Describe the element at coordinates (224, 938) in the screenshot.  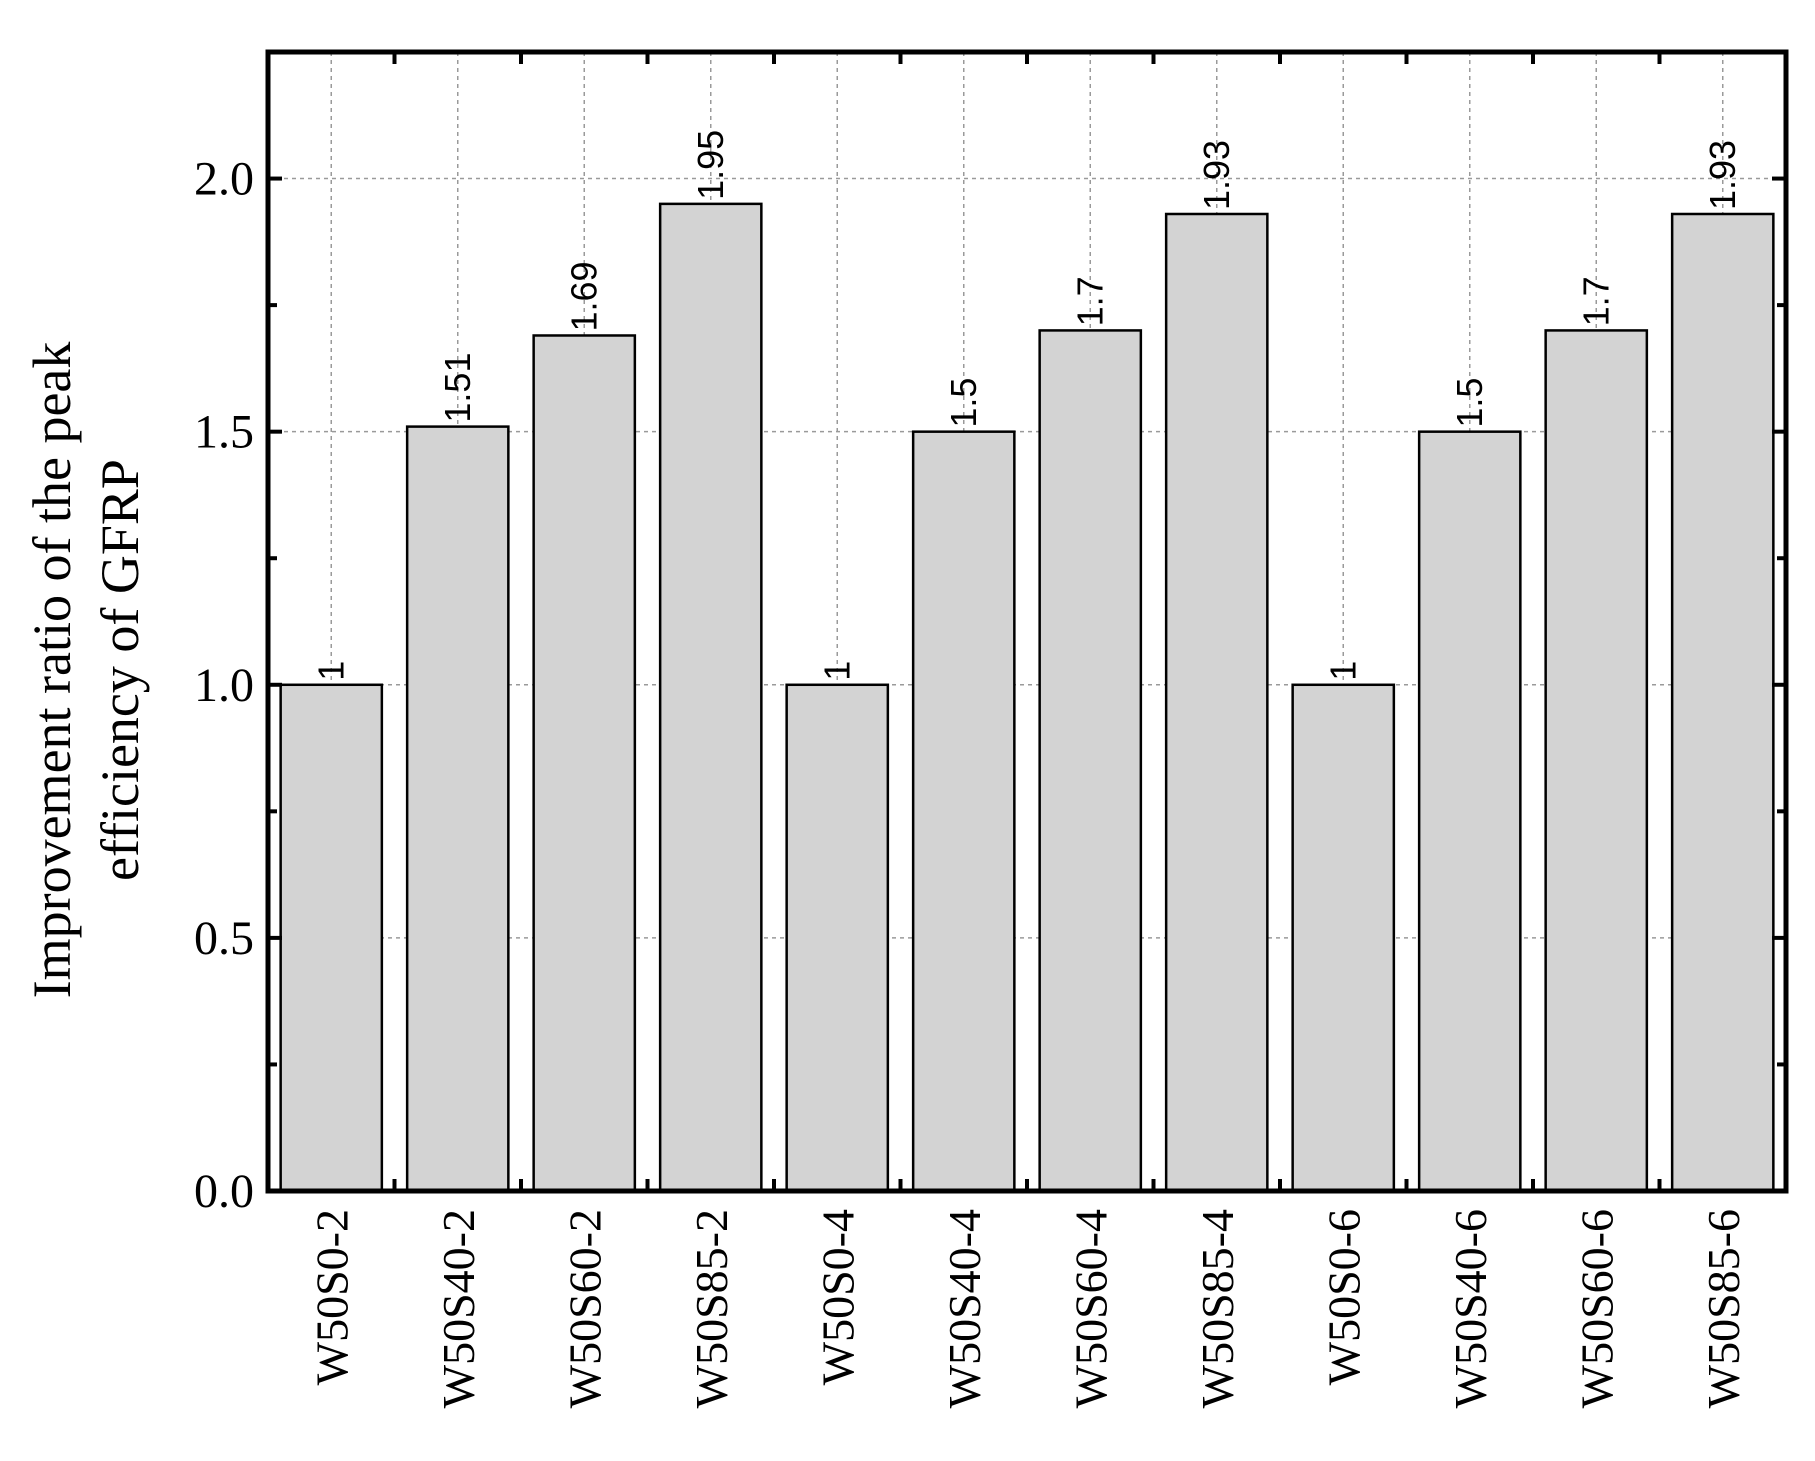
I see `y-tick-label: 0.5` at that location.